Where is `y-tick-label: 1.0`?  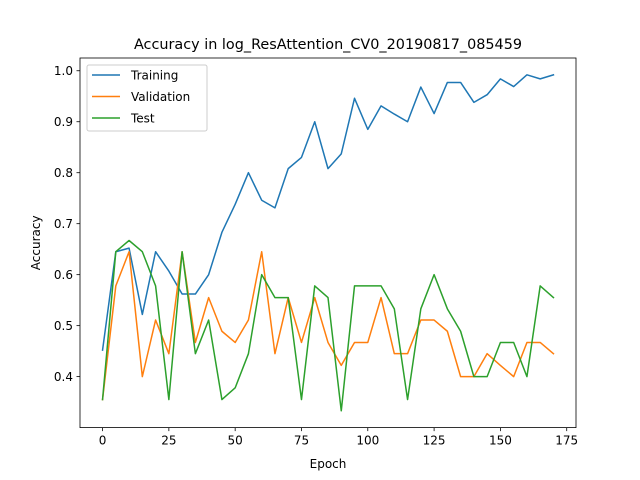 y-tick-label: 1.0 is located at coordinates (63, 71).